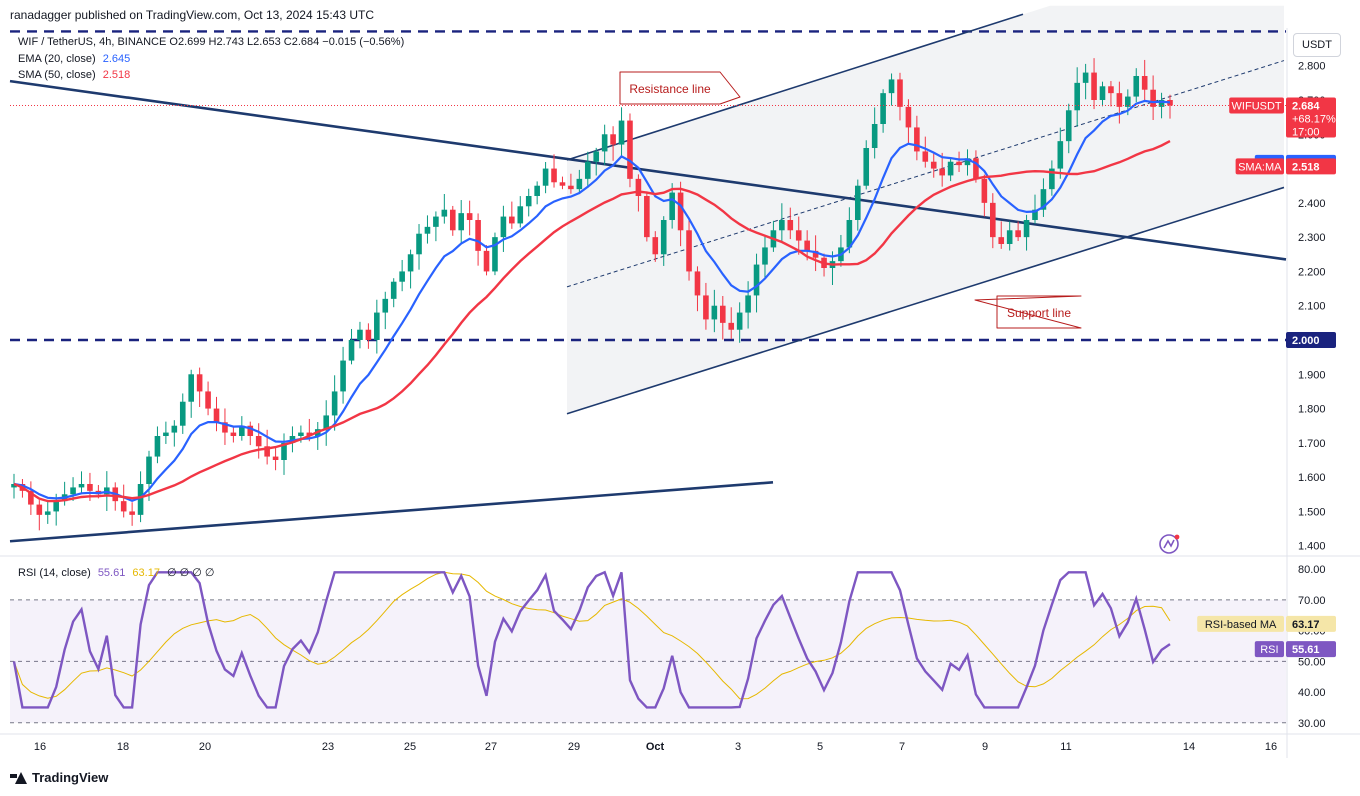 The width and height of the screenshot is (1360, 796). Describe the element at coordinates (1312, 662) in the screenshot. I see `rsi-tick: 50.00` at that location.